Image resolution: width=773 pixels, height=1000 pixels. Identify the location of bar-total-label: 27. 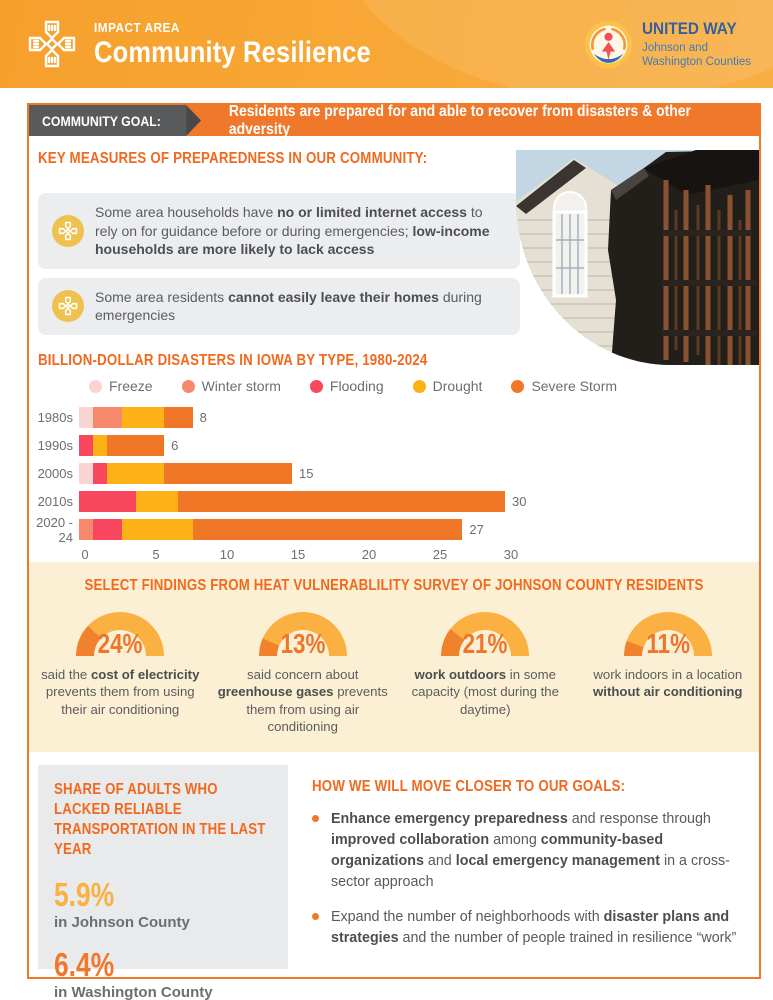
(476, 530).